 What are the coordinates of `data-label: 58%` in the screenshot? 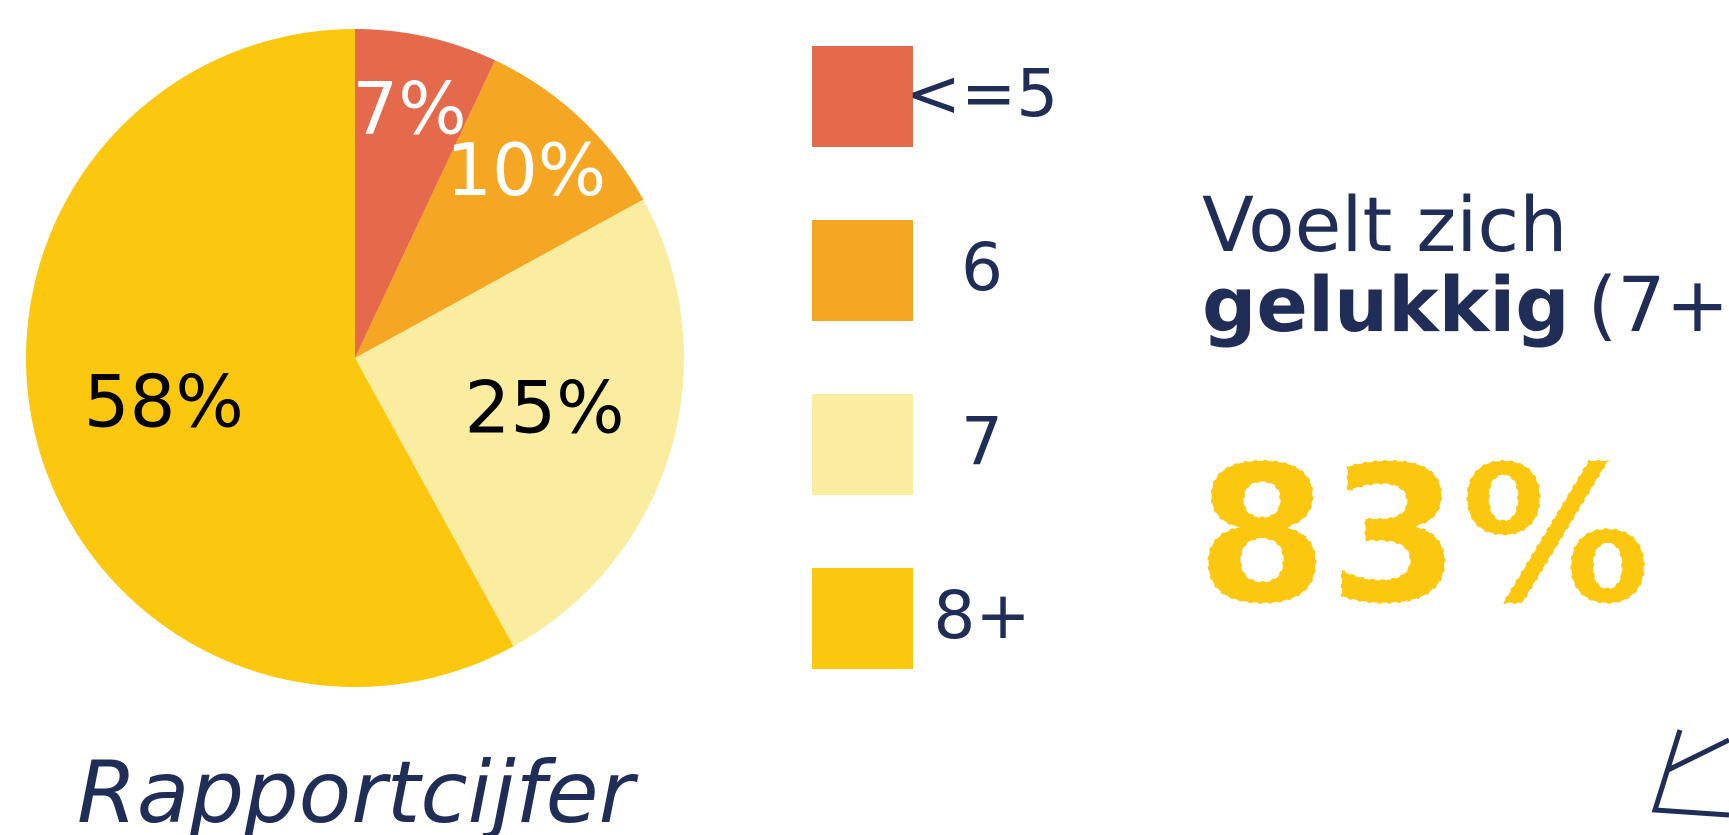 It's located at (164, 402).